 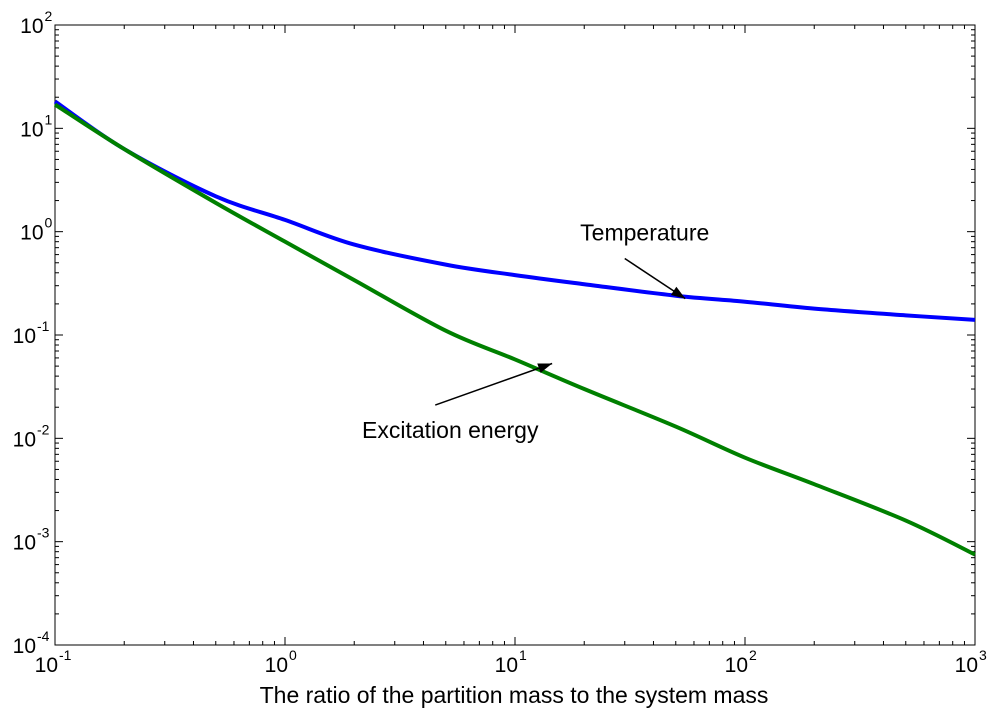 I want to click on x-tick-label: 10 1, so click(x=511, y=662).